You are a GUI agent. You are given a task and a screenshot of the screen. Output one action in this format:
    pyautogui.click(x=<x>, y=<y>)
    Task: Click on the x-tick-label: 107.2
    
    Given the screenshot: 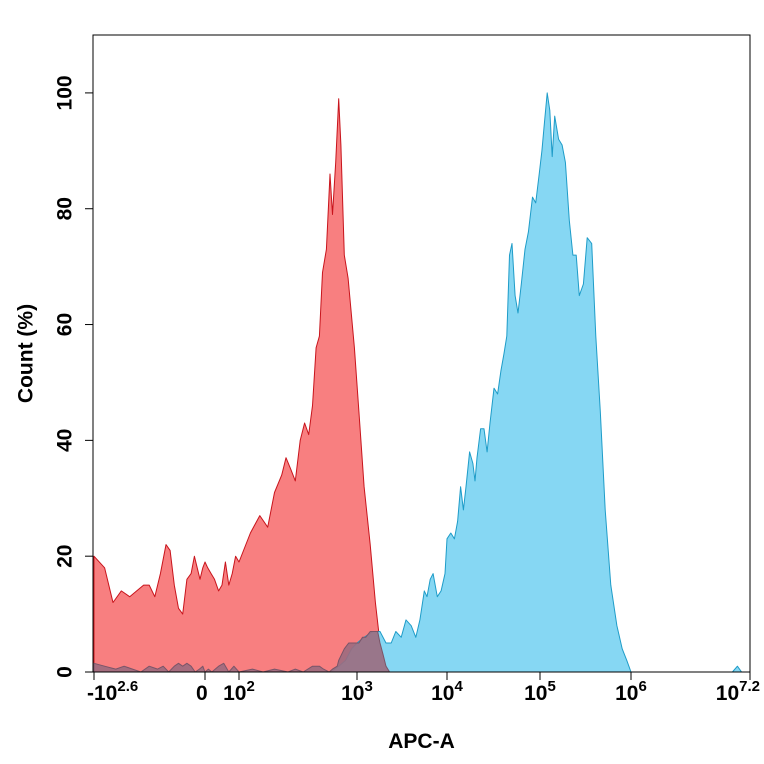 What is the action you would take?
    pyautogui.click(x=738, y=691)
    